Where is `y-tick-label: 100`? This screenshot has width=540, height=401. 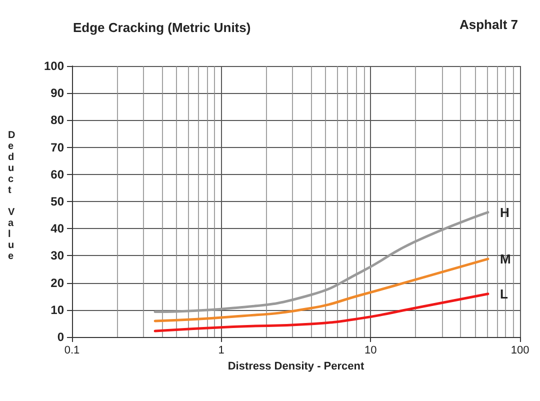
y-tick-label: 100 is located at coordinates (54, 66).